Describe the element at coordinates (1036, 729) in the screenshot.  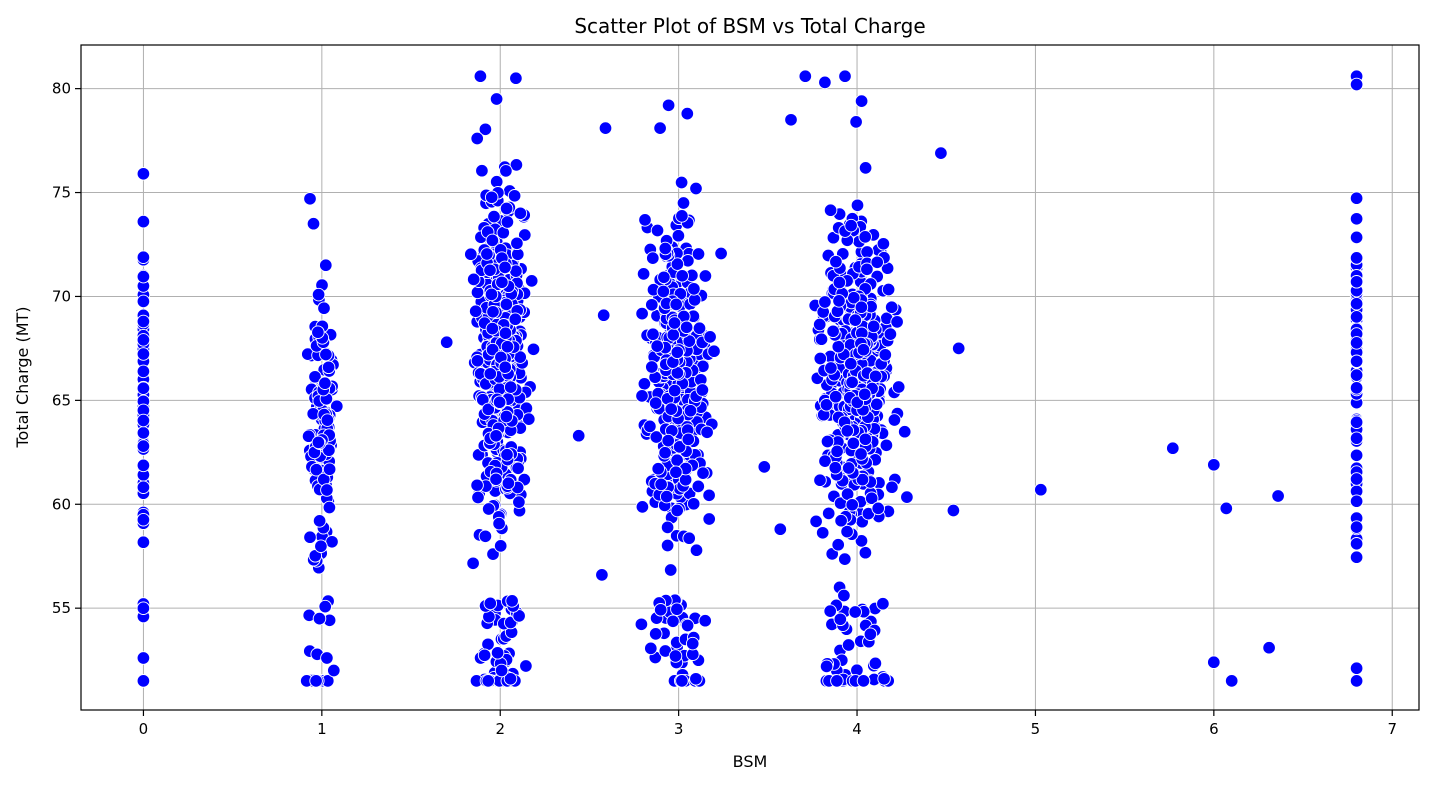
I see `x-tick-label: 5` at that location.